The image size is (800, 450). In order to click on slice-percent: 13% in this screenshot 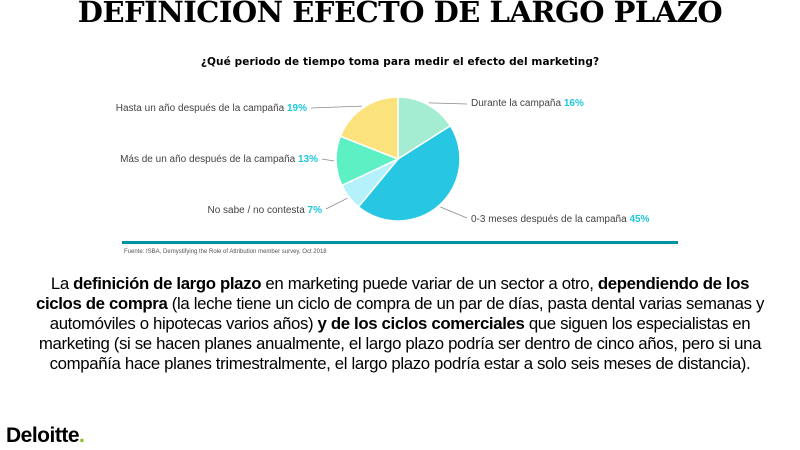, I will do `click(308, 159)`.